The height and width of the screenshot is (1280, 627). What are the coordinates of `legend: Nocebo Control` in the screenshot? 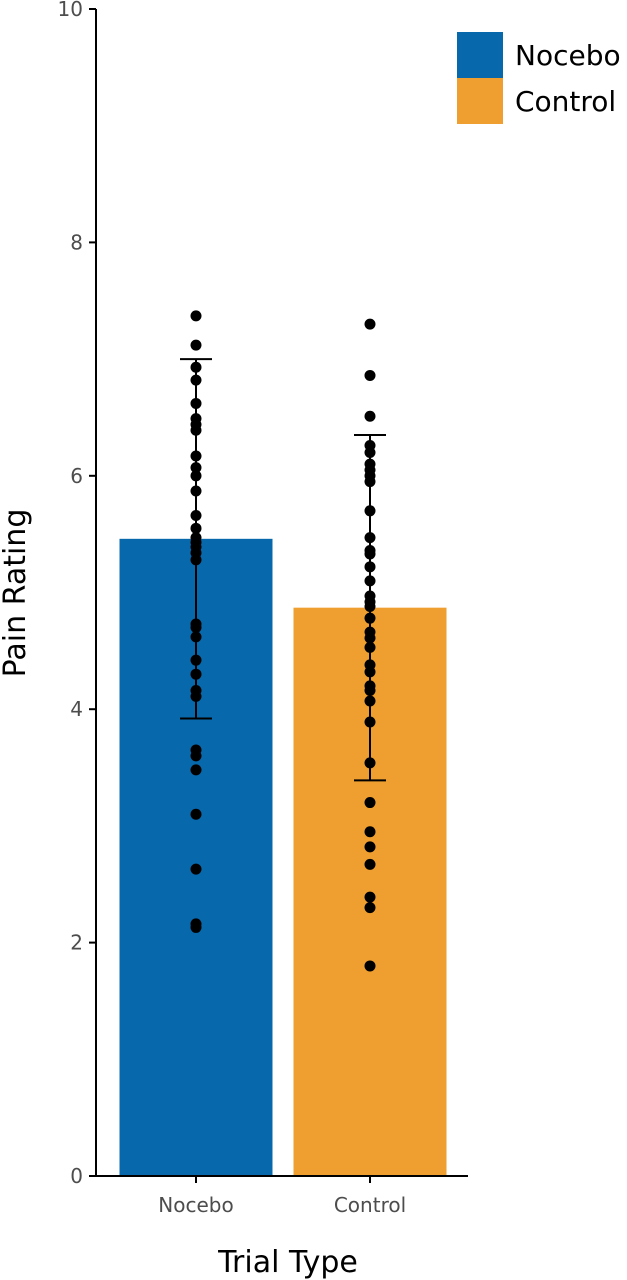 It's located at (539, 78).